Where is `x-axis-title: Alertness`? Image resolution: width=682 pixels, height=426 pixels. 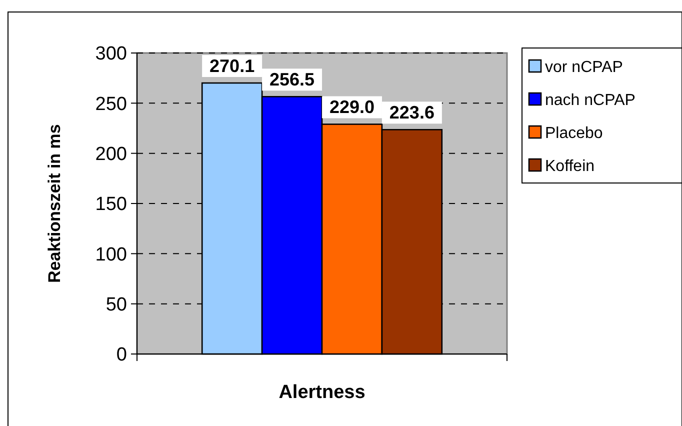
x-axis-title: Alertness is located at coordinates (322, 392).